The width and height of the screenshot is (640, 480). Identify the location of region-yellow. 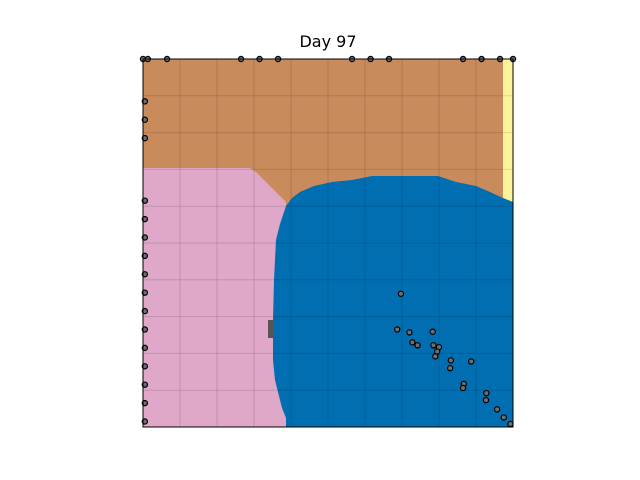
(508, 130).